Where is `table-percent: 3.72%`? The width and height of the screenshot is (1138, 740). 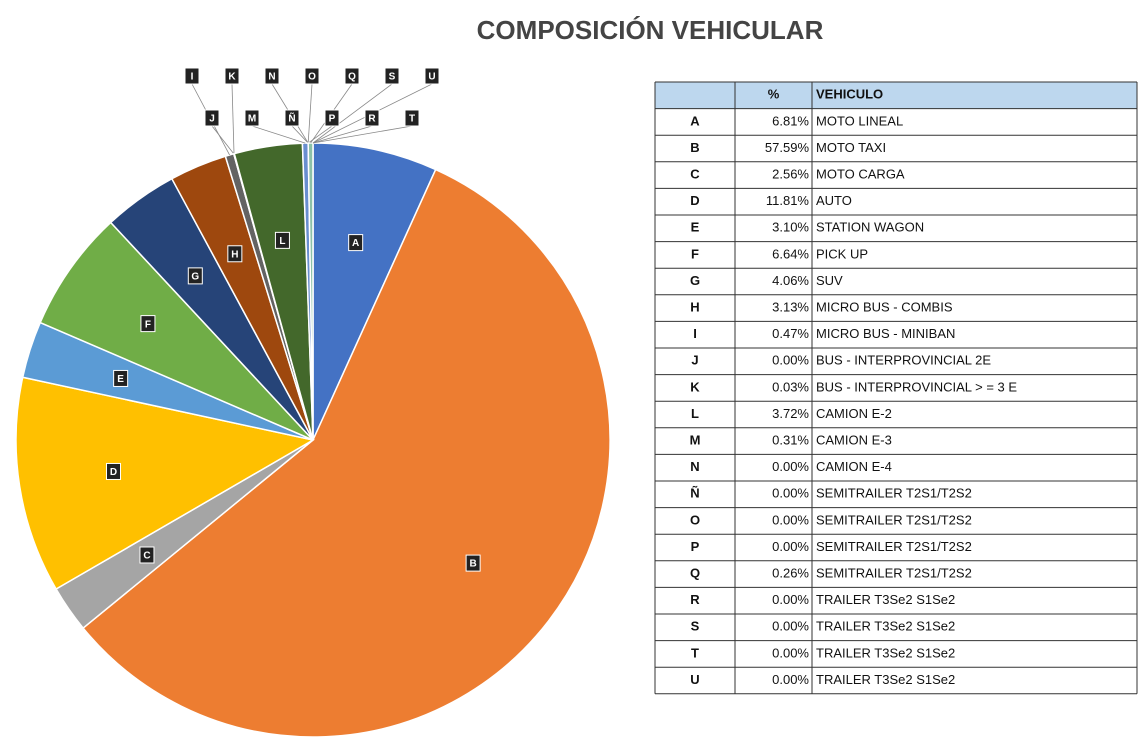
table-percent: 3.72% is located at coordinates (790, 413).